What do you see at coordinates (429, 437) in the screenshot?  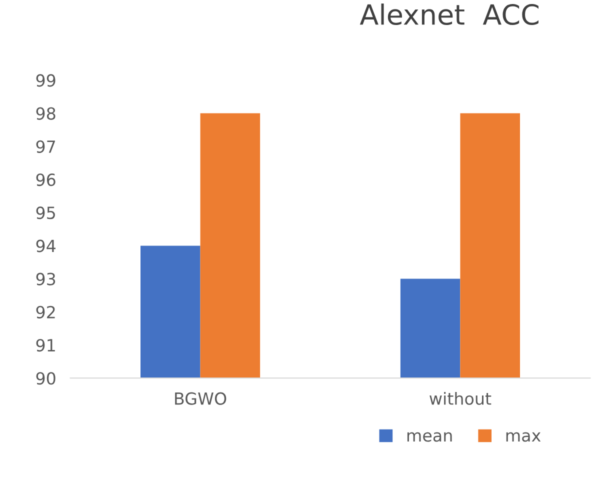 I see `legend-label: mean` at bounding box center [429, 437].